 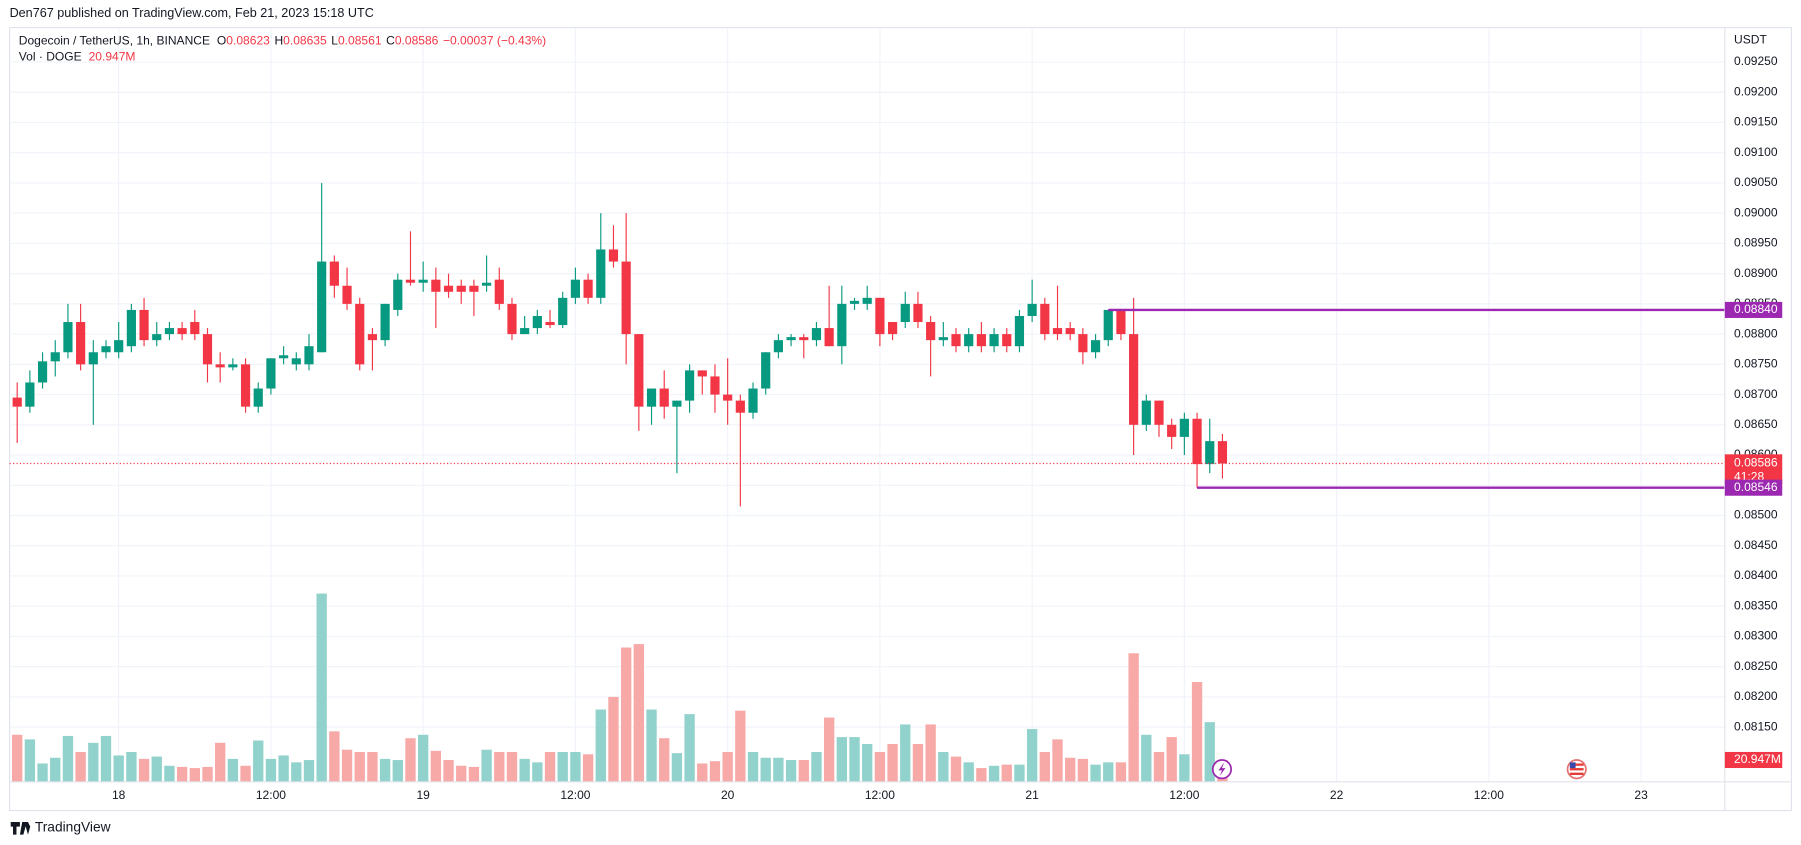 I want to click on level-label: 0.08840, so click(x=1756, y=309).